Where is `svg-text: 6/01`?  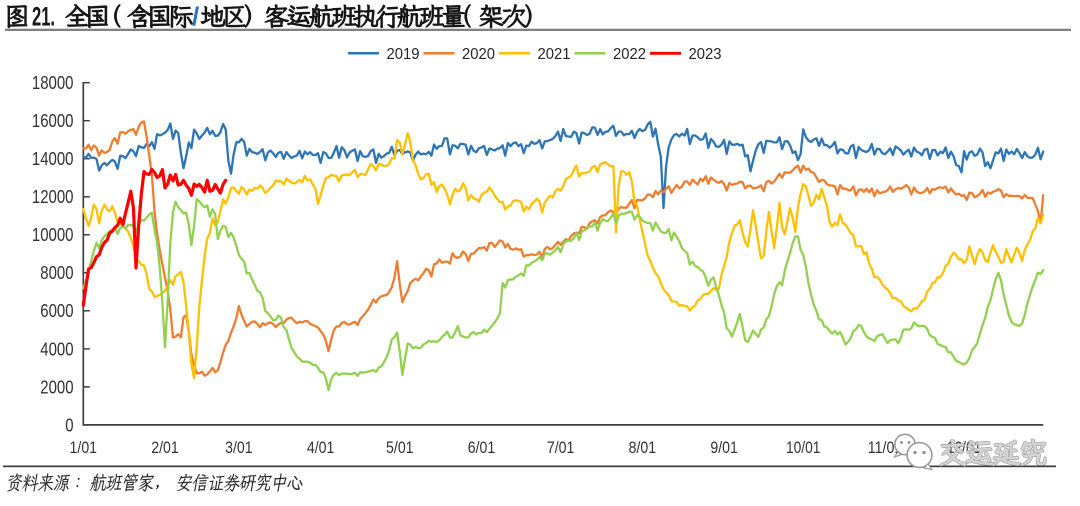 svg-text: 6/01 is located at coordinates (482, 448).